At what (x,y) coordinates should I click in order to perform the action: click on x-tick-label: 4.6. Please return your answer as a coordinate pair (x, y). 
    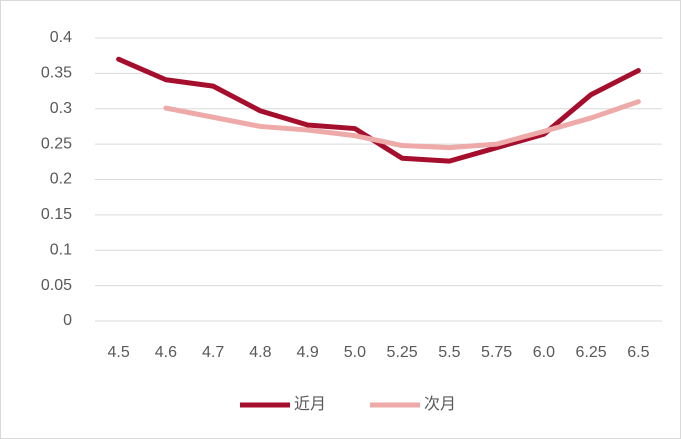
    Looking at the image, I should click on (166, 352).